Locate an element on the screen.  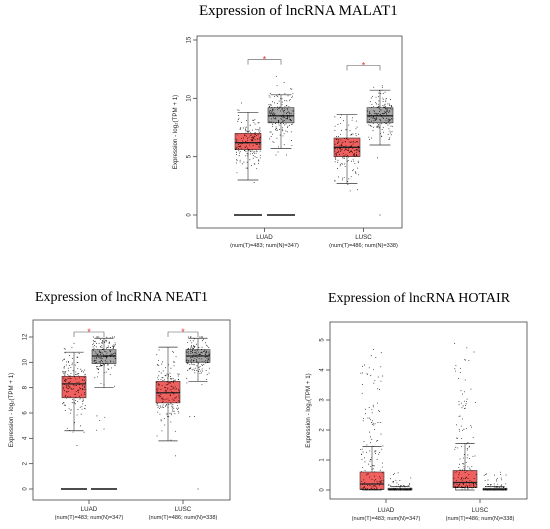
y-tick-label: 15 is located at coordinates (190, 39).